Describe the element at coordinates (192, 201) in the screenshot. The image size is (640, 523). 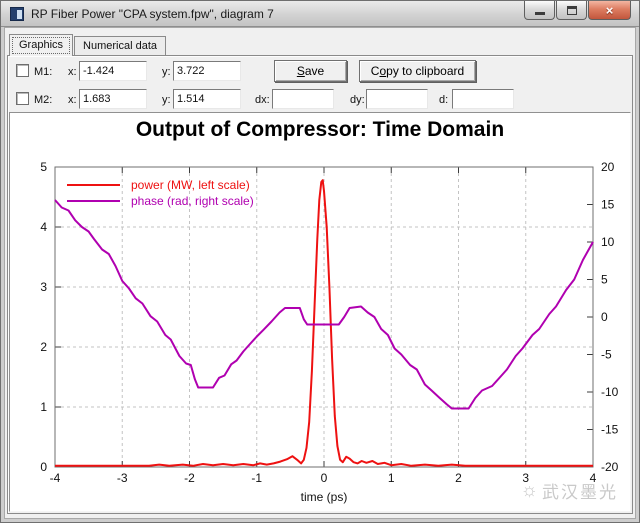
I see `svg-text: phase (rad, right scale)` at that location.